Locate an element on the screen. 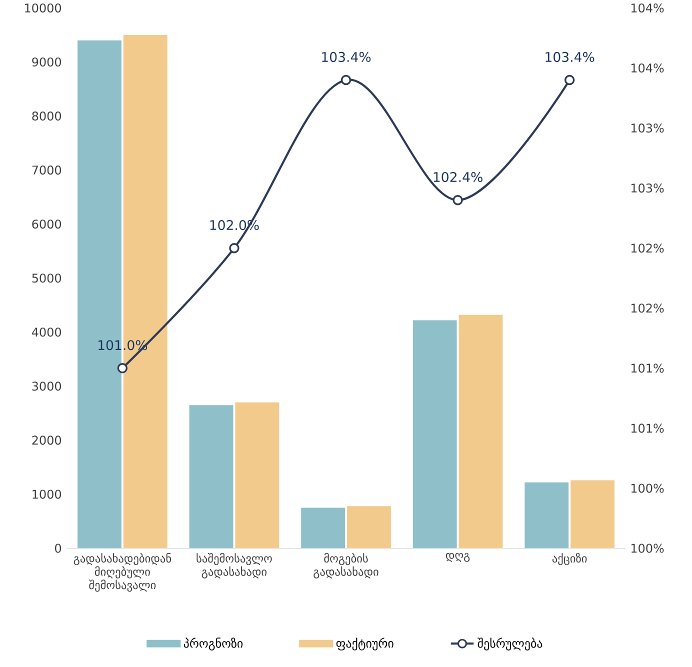 This screenshot has width=692, height=667. y-tick-label: 10000 is located at coordinates (43, 8).